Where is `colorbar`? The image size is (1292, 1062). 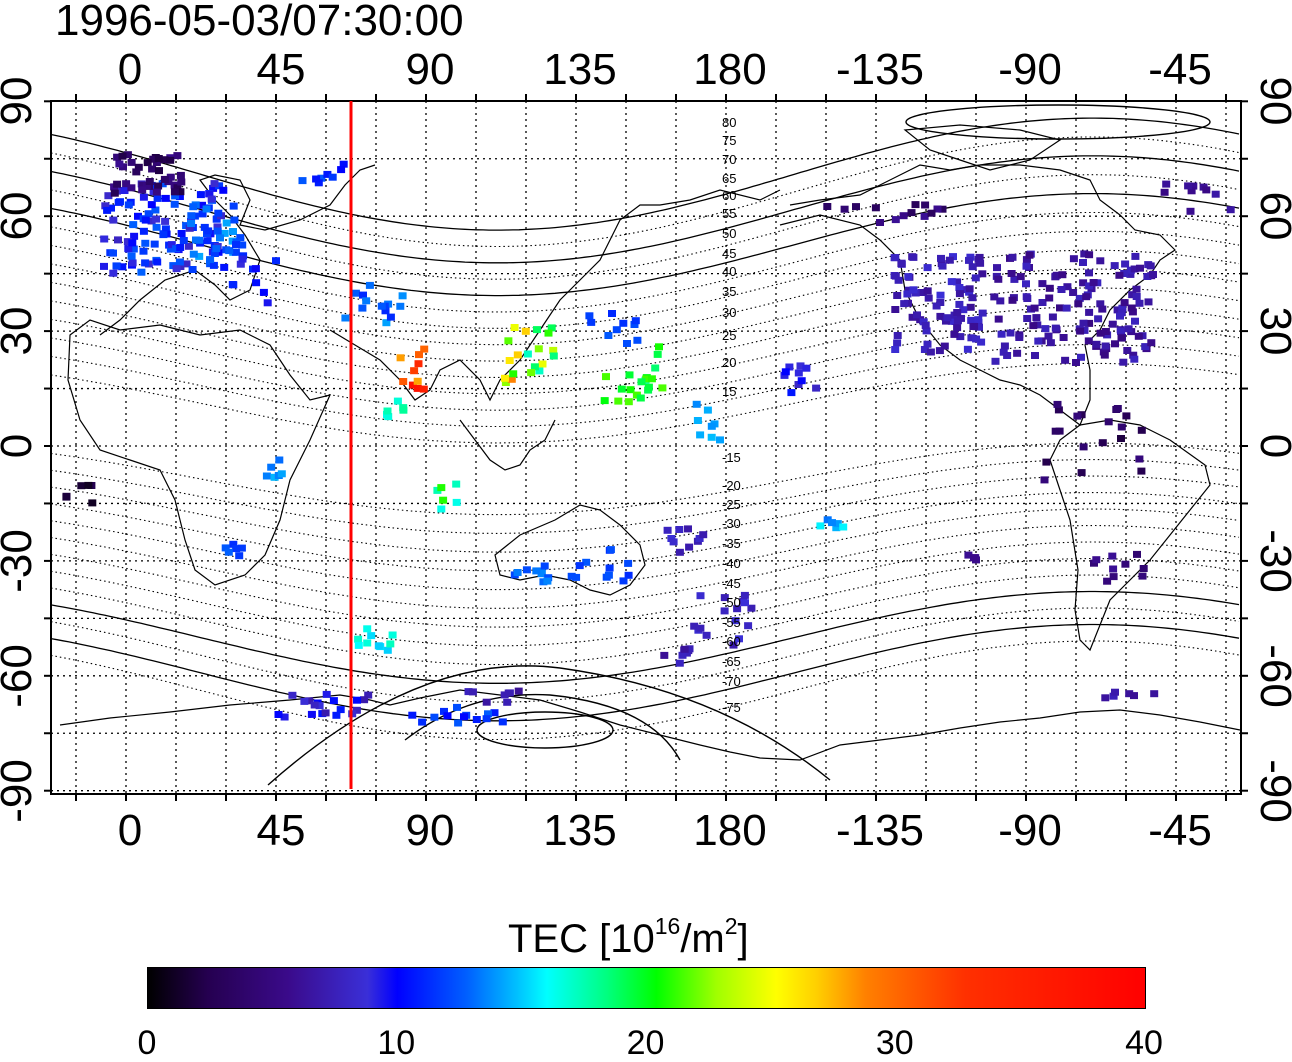 colorbar is located at coordinates (646, 988).